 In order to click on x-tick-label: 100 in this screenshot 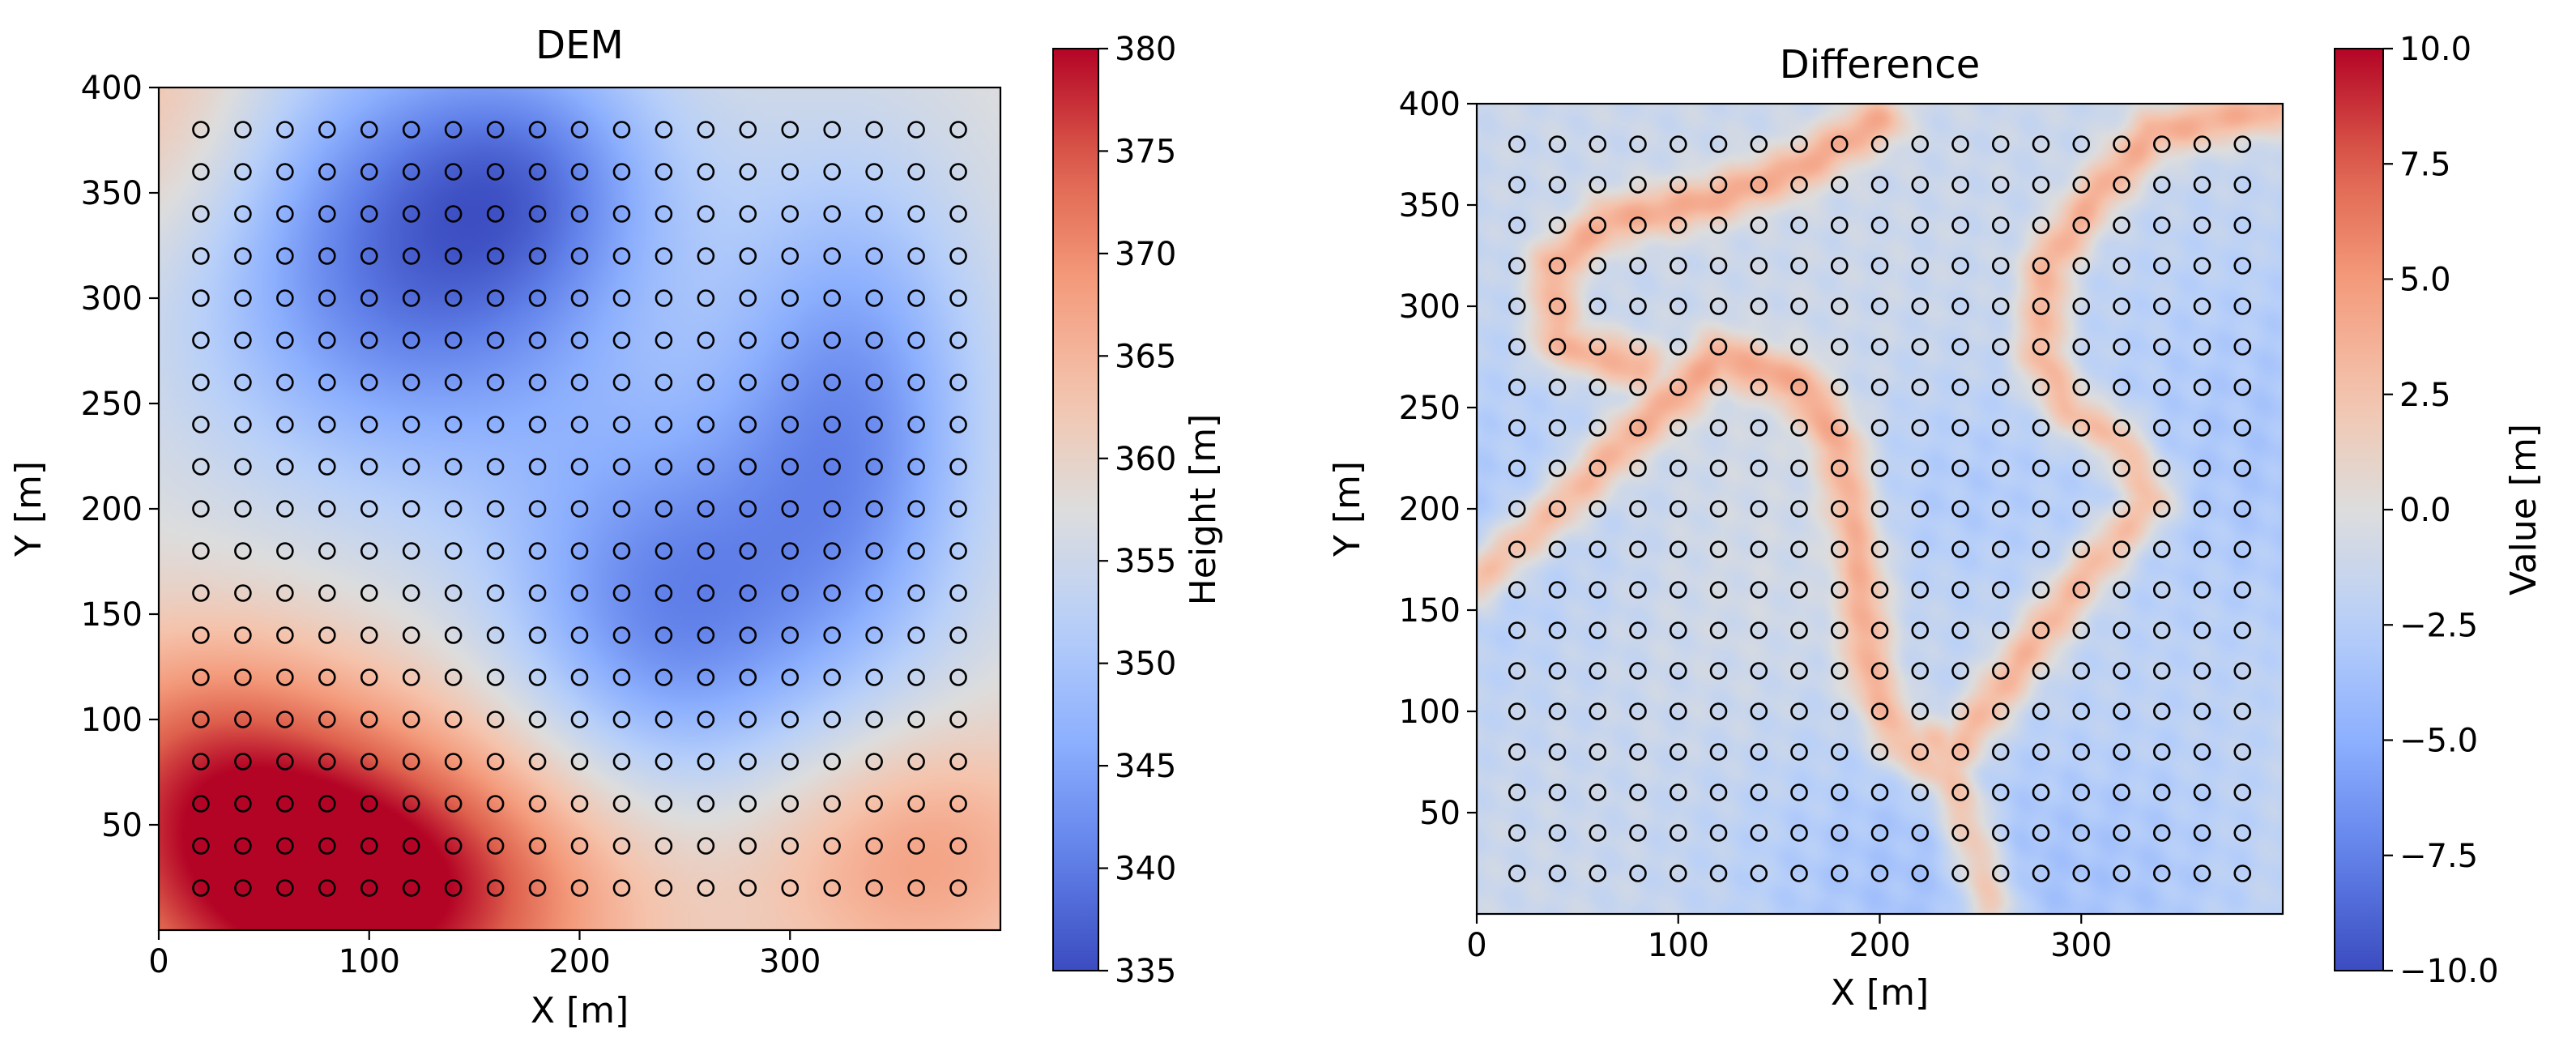, I will do `click(370, 961)`.